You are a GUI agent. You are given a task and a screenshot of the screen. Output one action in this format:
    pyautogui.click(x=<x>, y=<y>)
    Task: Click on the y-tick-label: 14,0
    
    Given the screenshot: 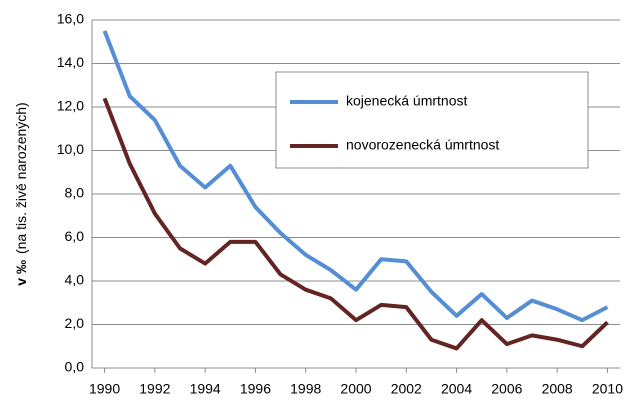 What is the action you would take?
    pyautogui.click(x=70, y=62)
    